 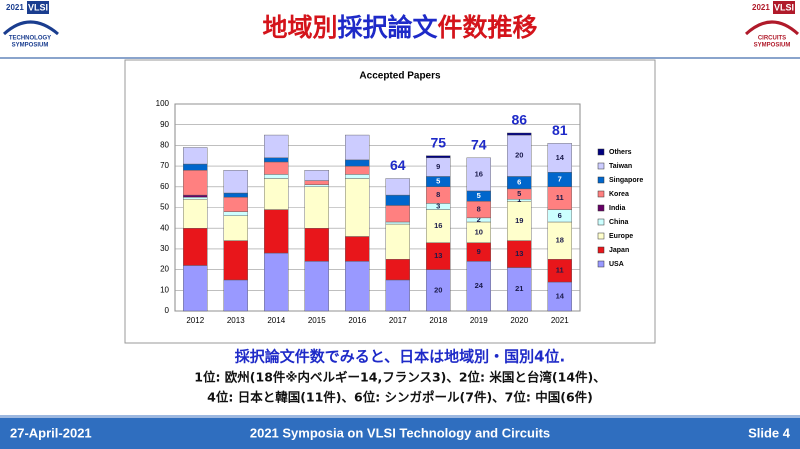 I want to click on y-tick-label: 20, so click(x=164, y=269).